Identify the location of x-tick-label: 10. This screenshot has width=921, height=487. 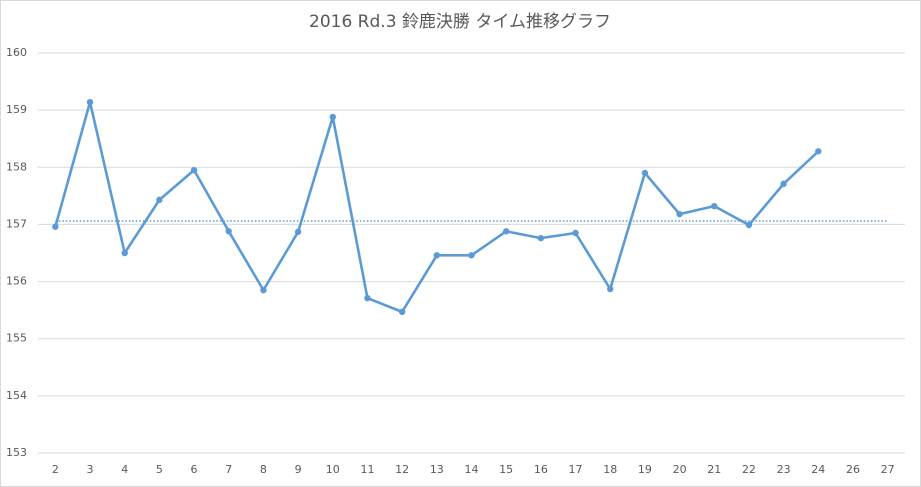
(333, 469).